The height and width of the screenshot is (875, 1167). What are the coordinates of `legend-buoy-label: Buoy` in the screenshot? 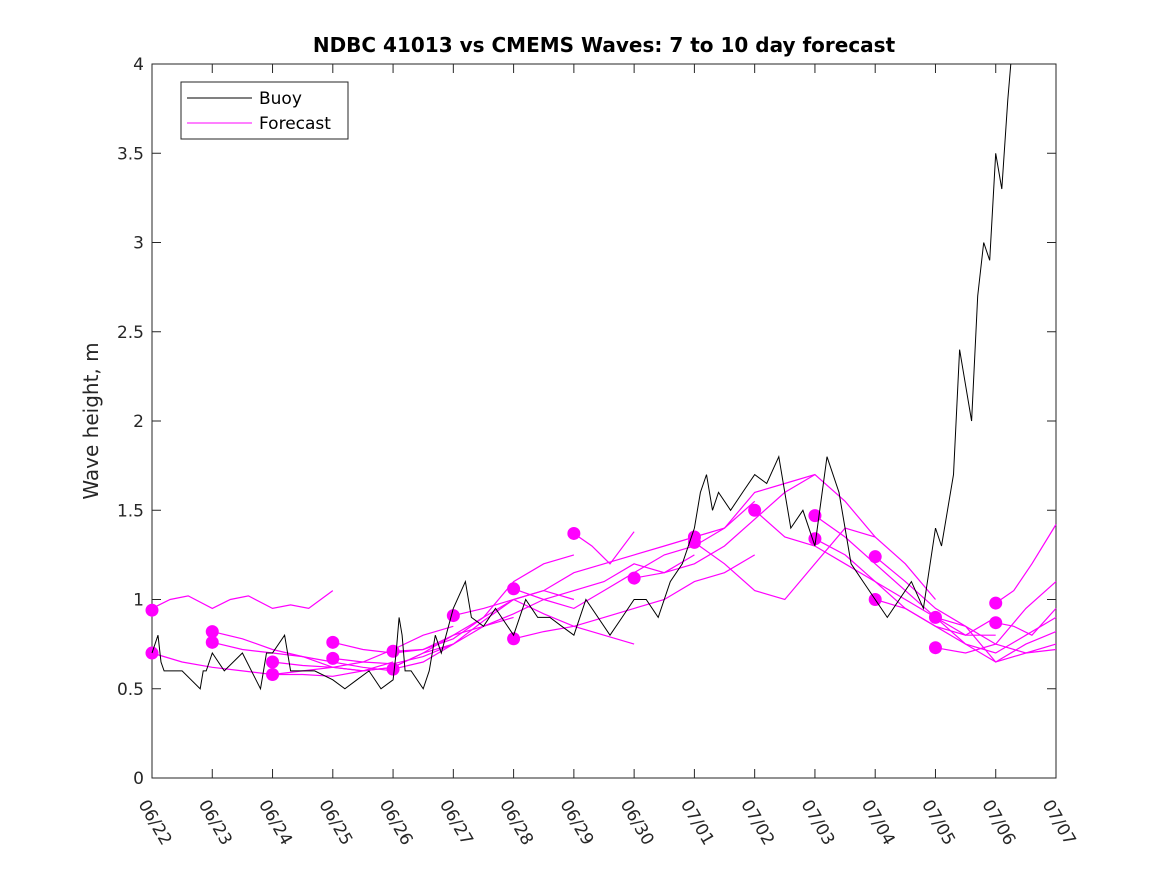 It's located at (280, 99).